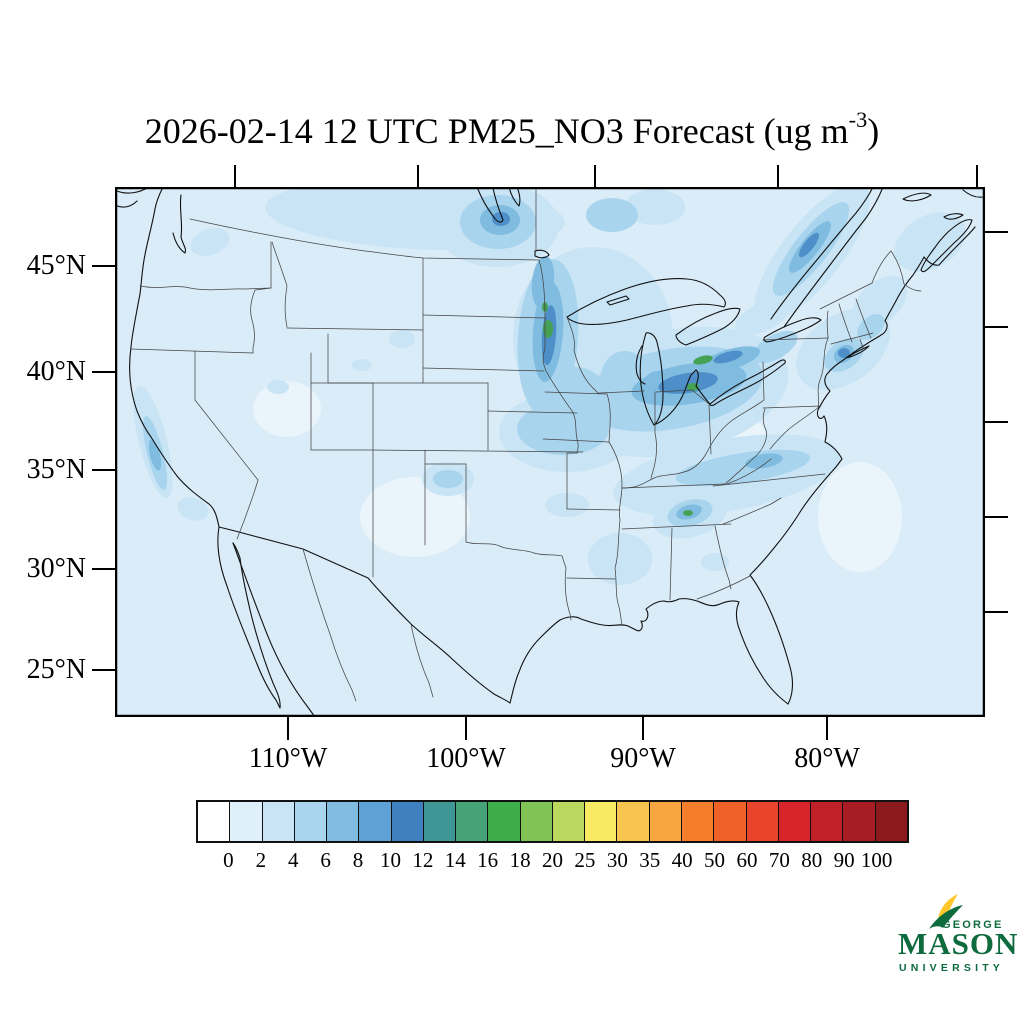 This screenshot has height=1024, width=1024. What do you see at coordinates (56, 469) in the screenshot?
I see `lat-tick-label: 35°N` at bounding box center [56, 469].